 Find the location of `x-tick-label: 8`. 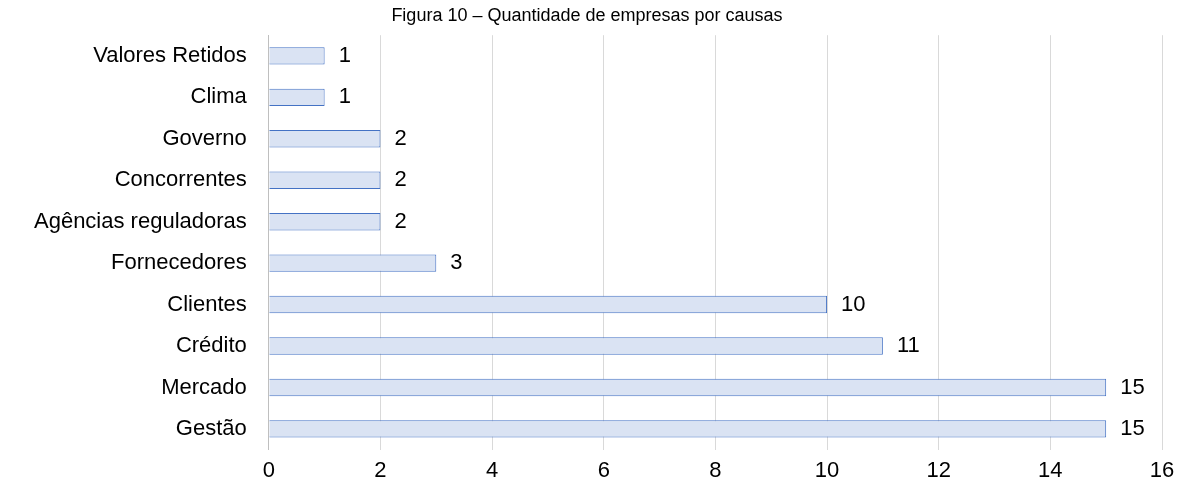

x-tick-label: 8 is located at coordinates (715, 469).